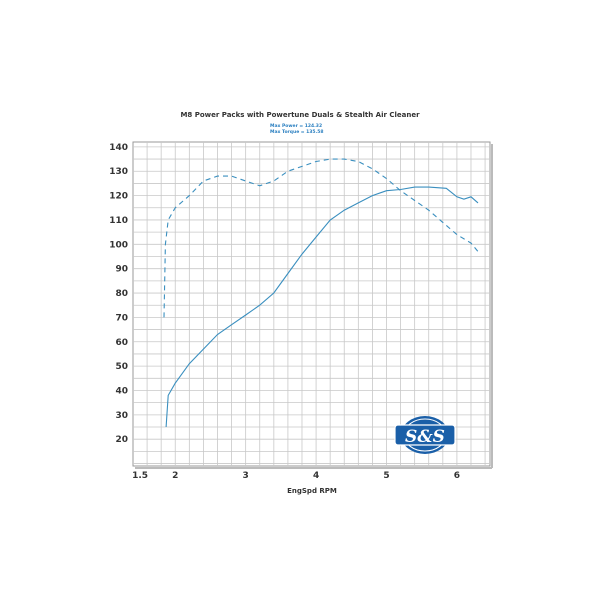 The image size is (600, 600). Describe the element at coordinates (121, 270) in the screenshot. I see `y-tick-label: 90` at that location.